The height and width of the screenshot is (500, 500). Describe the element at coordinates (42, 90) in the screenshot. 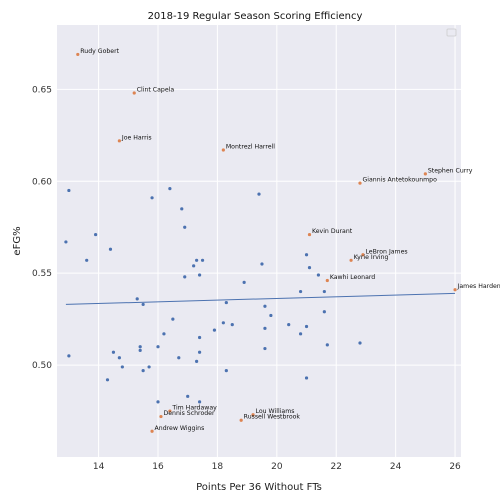

I see `y-tick-label: 0.65` at that location.